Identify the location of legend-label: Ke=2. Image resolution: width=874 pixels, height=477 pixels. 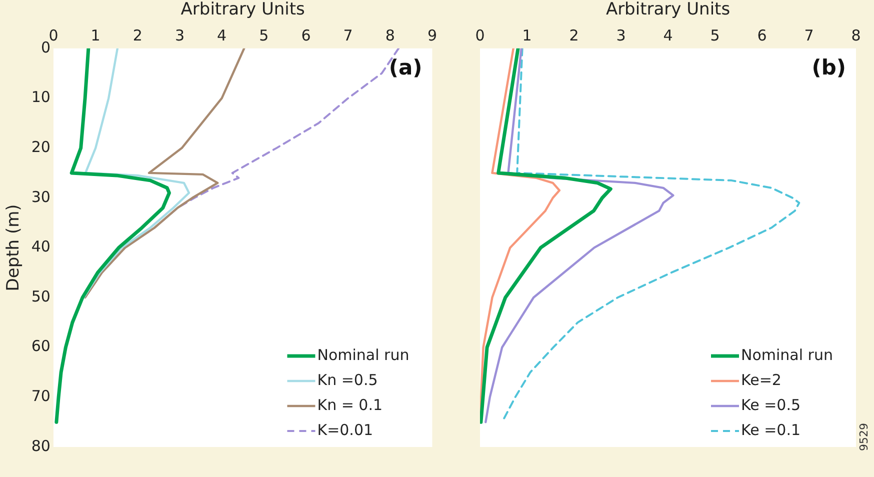
(761, 379).